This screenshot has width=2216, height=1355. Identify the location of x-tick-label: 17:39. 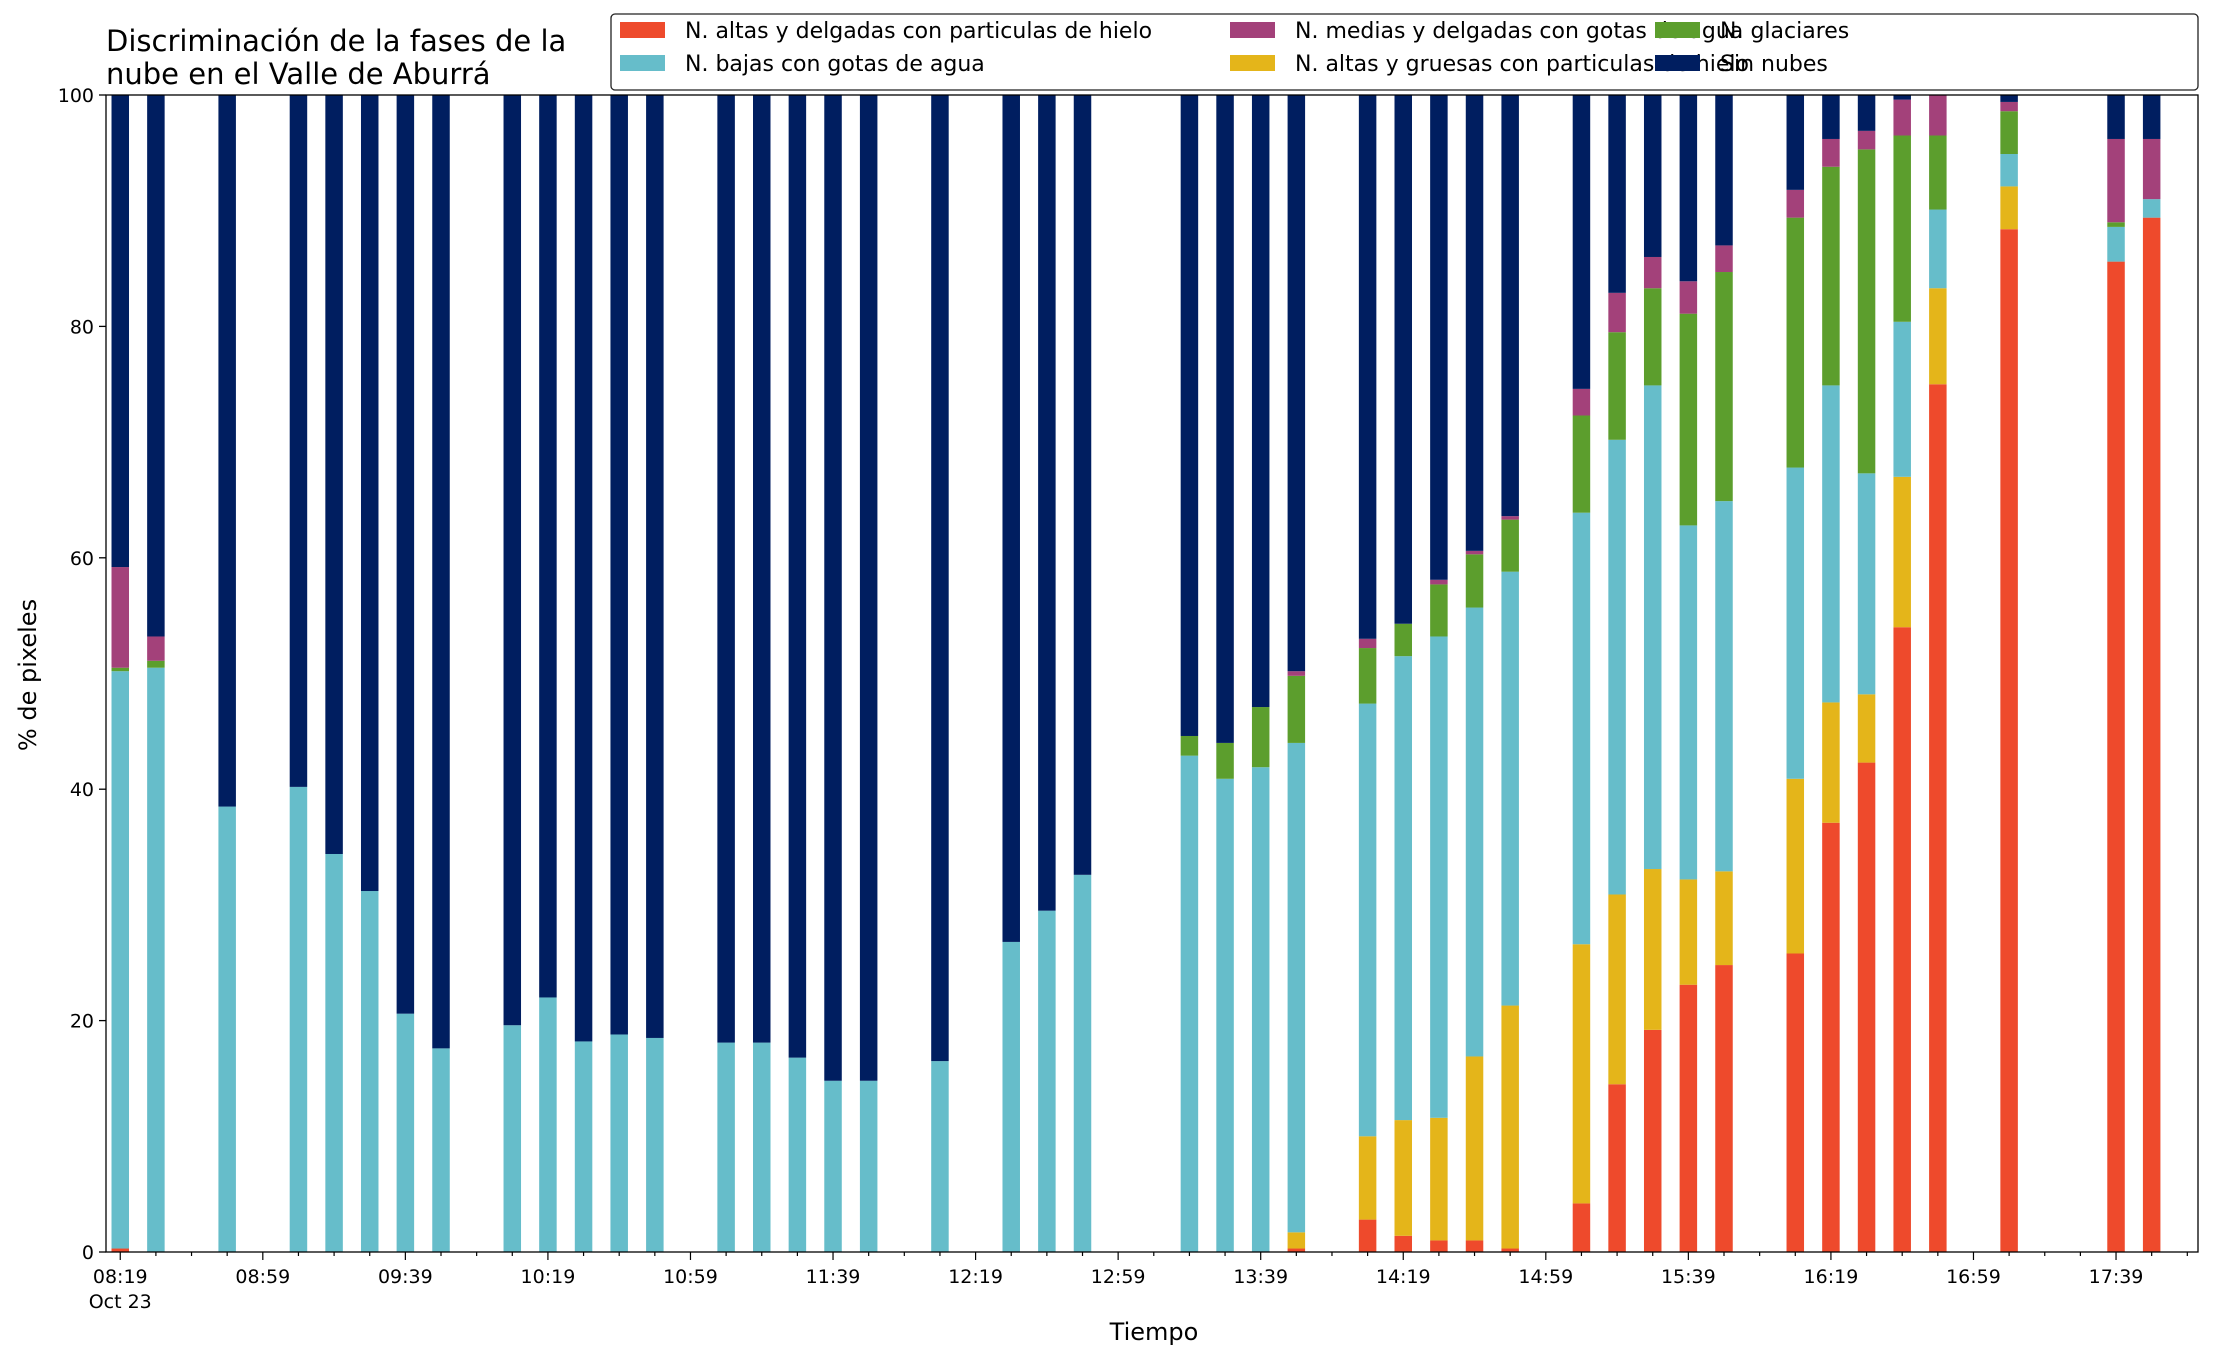
(2116, 1277).